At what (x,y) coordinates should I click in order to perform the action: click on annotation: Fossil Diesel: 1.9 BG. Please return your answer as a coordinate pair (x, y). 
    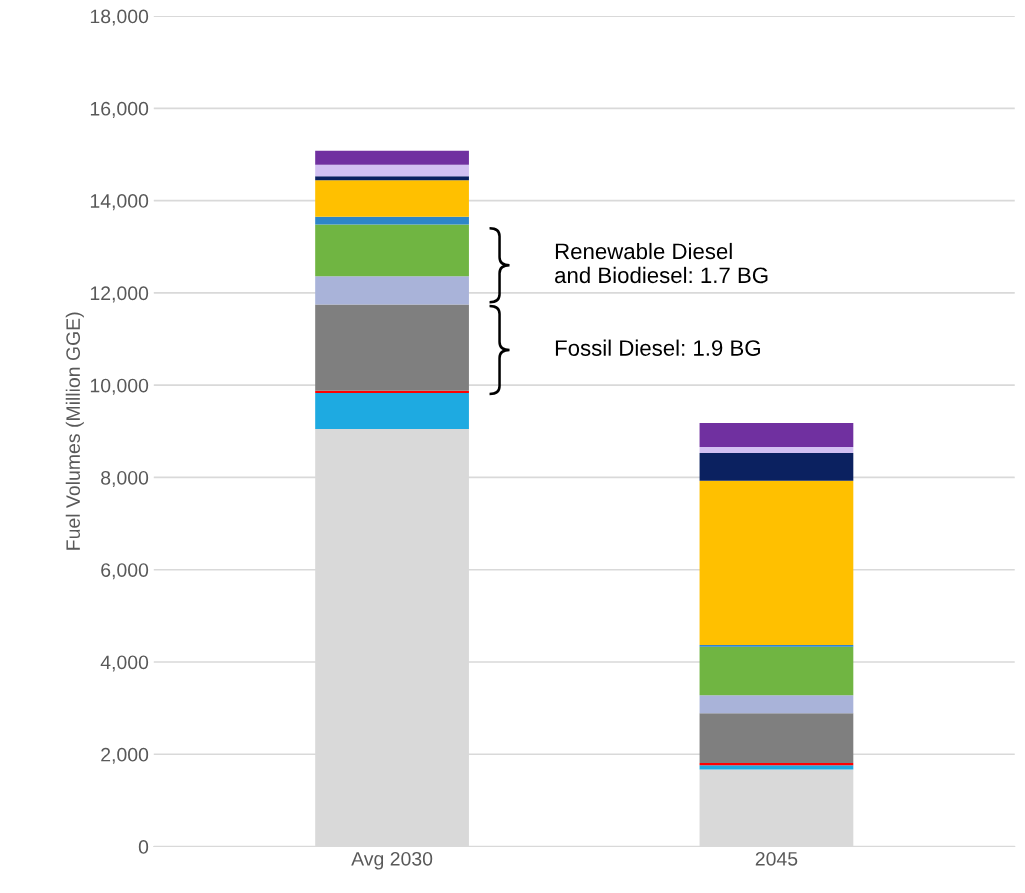
    Looking at the image, I should click on (657, 347).